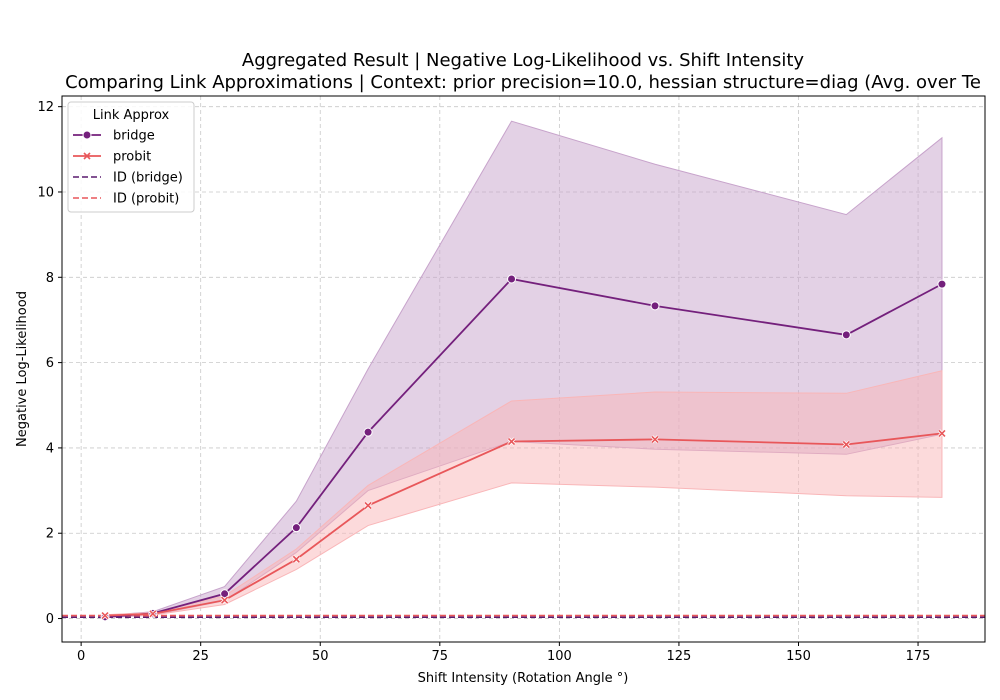  I want to click on y-tick-label: 12, so click(45, 107).